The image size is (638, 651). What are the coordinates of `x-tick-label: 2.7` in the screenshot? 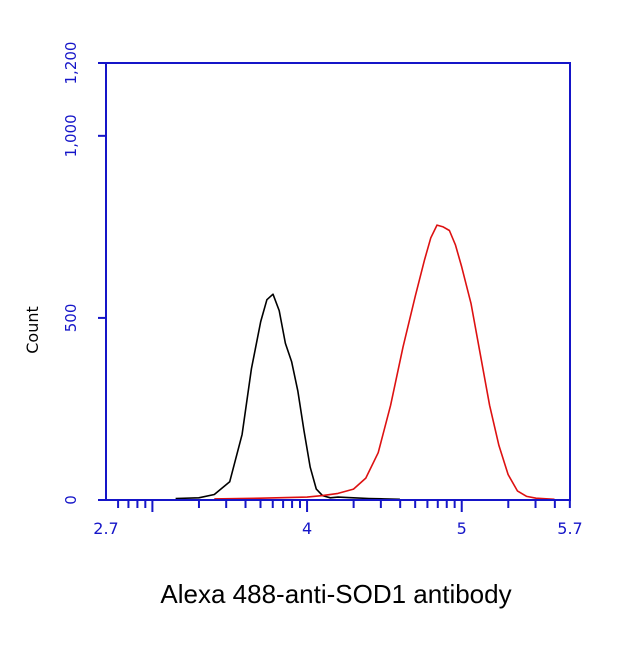 It's located at (105, 528).